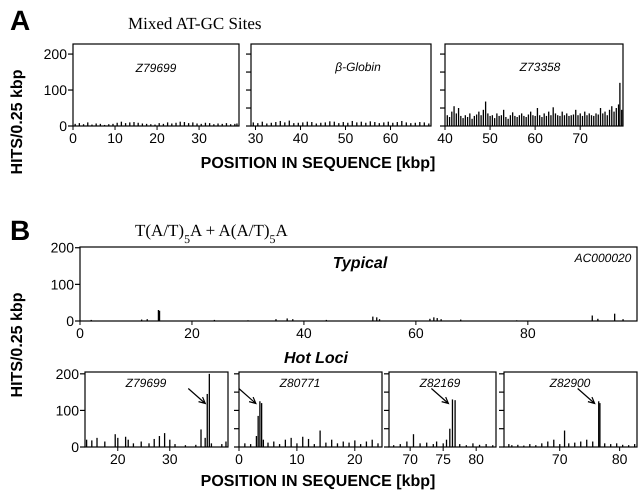 The width and height of the screenshot is (640, 491). What do you see at coordinates (443, 459) in the screenshot?
I see `x-tick-label: 75` at bounding box center [443, 459].